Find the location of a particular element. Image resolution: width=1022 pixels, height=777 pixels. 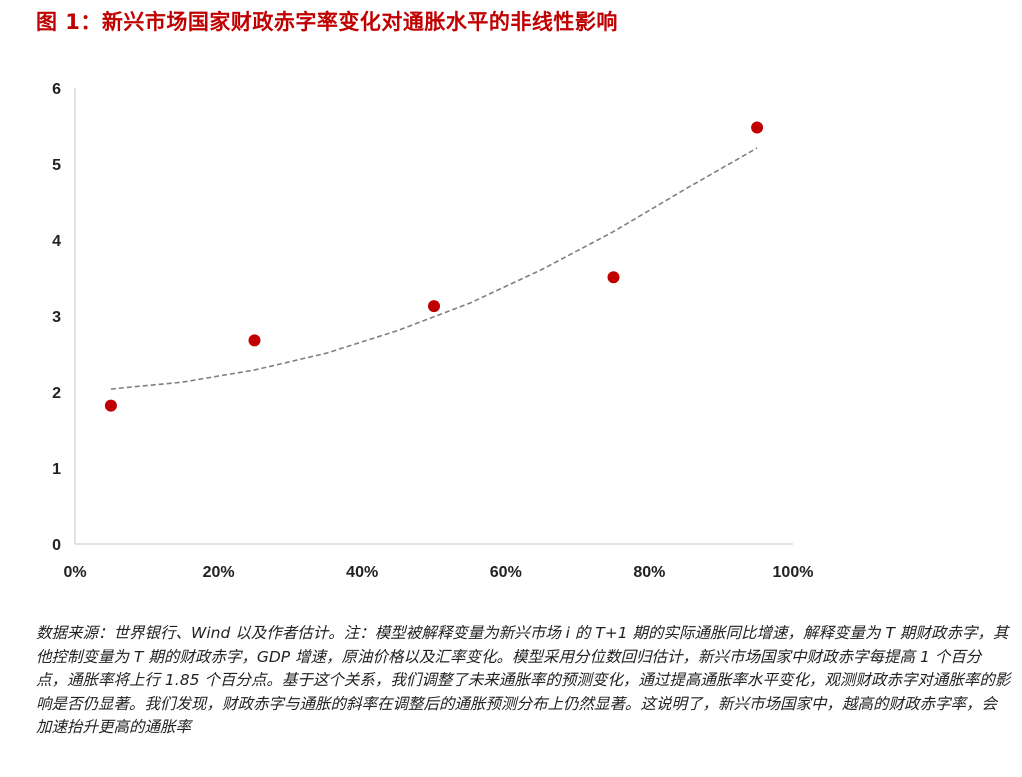

x-tick-label: 60% is located at coordinates (506, 572).